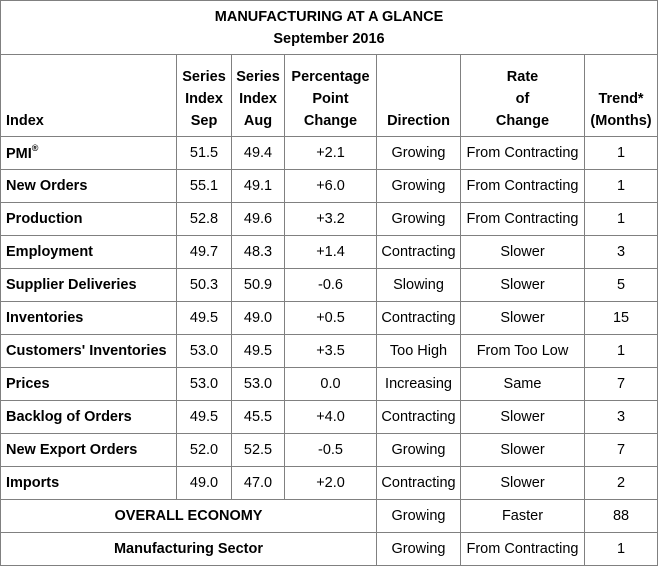 The image size is (658, 566). I want to click on change-cell: 0.0, so click(330, 384).